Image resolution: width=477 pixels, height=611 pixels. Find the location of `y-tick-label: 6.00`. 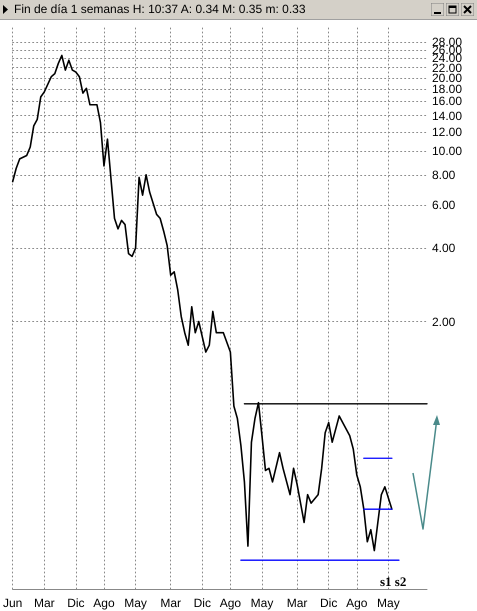

y-tick-label: 6.00 is located at coordinates (444, 205).